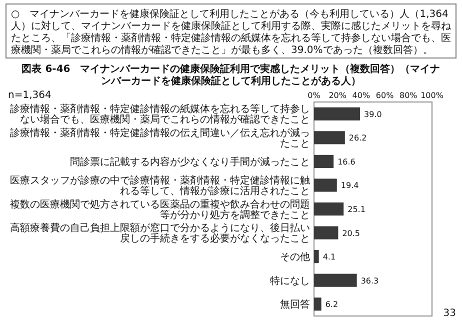 The width and height of the screenshot is (462, 320). Describe the element at coordinates (449, 313) in the screenshot. I see `text: 33` at that location.